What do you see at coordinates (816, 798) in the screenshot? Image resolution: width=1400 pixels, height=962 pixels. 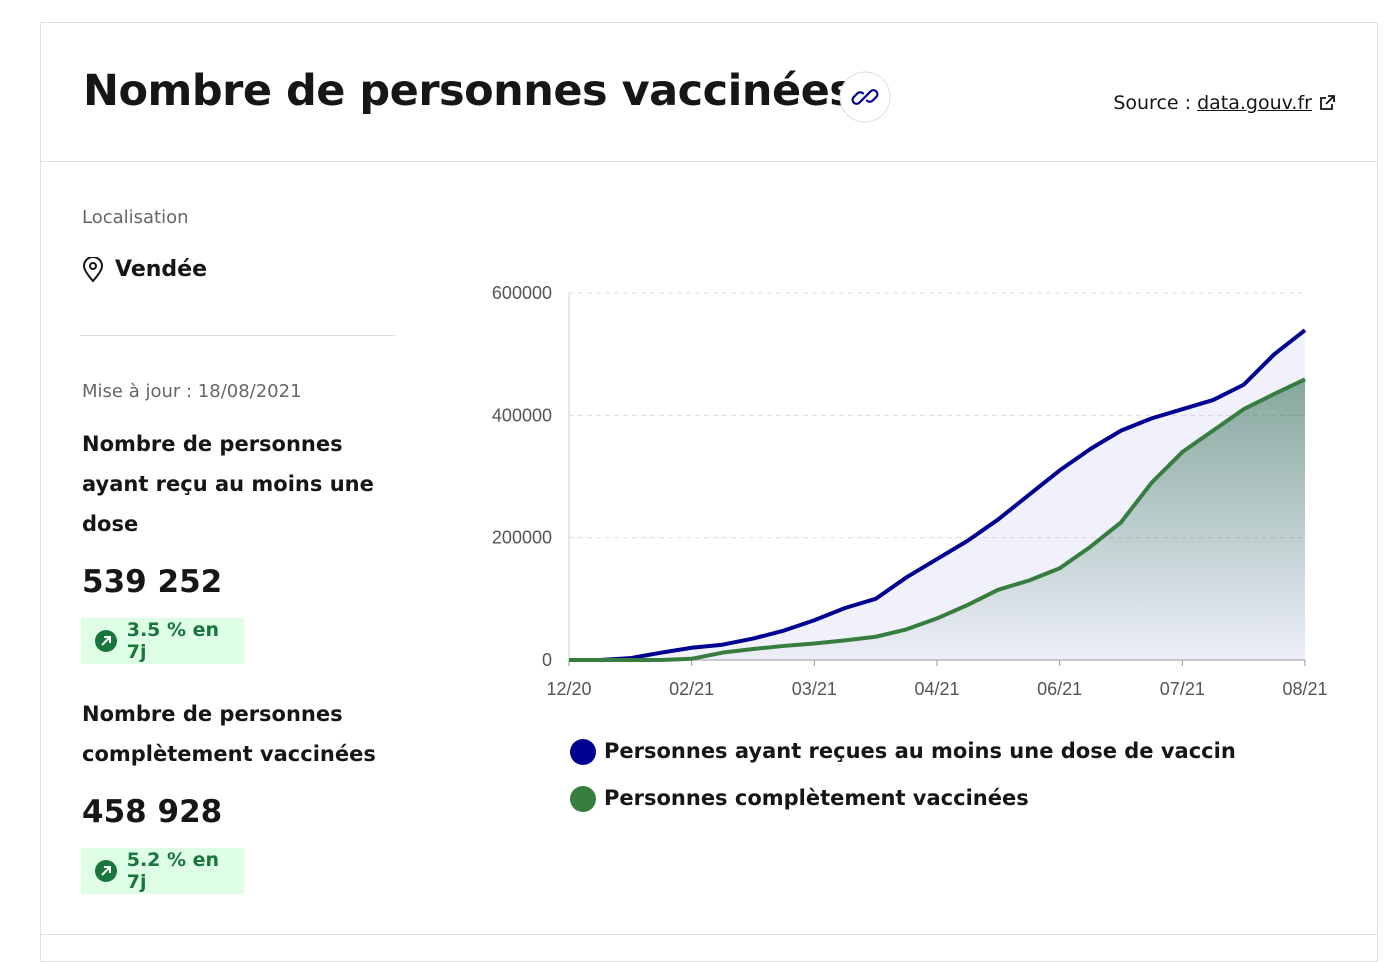 I see `legend-label: Personnes complètement vaccinées` at bounding box center [816, 798].